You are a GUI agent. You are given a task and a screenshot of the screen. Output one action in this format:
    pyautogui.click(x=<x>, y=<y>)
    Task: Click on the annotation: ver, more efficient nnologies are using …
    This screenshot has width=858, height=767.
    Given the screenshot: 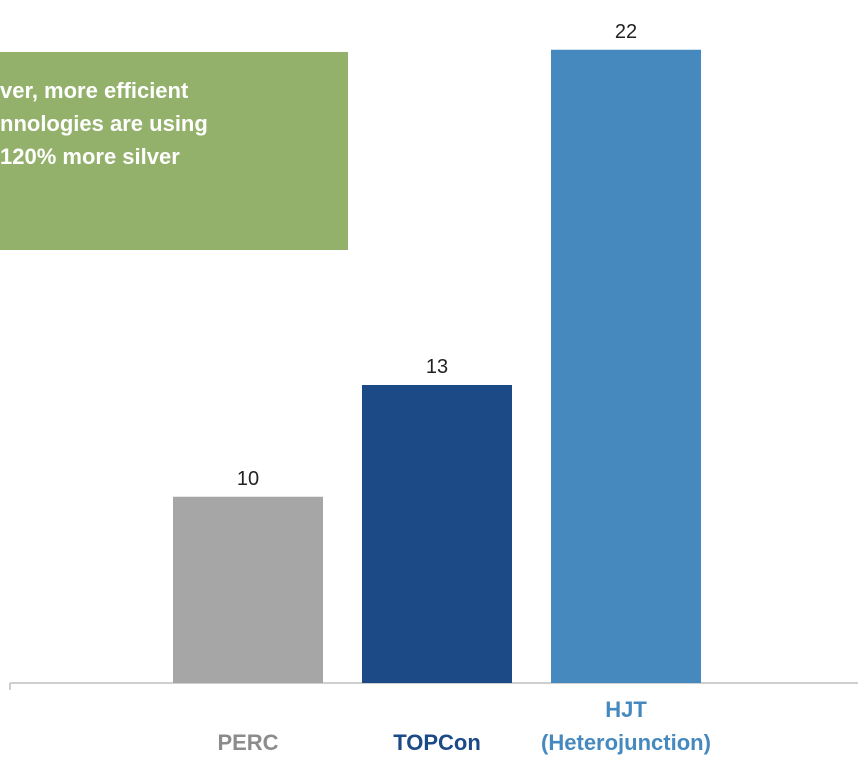 What is the action you would take?
    pyautogui.click(x=174, y=151)
    